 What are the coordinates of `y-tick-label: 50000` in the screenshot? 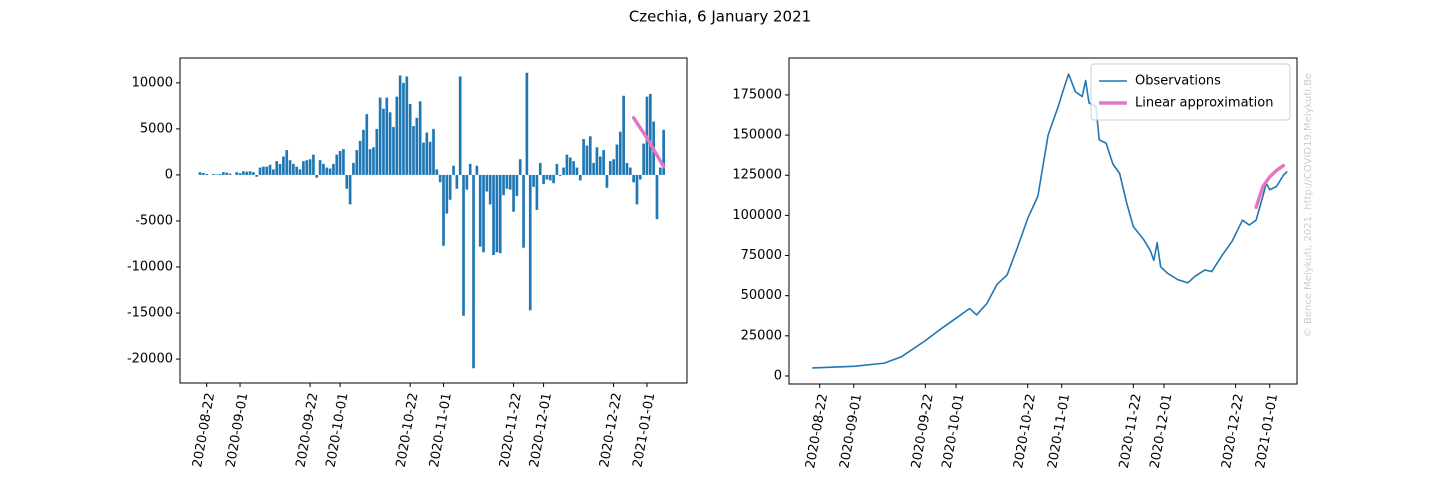 It's located at (761, 295).